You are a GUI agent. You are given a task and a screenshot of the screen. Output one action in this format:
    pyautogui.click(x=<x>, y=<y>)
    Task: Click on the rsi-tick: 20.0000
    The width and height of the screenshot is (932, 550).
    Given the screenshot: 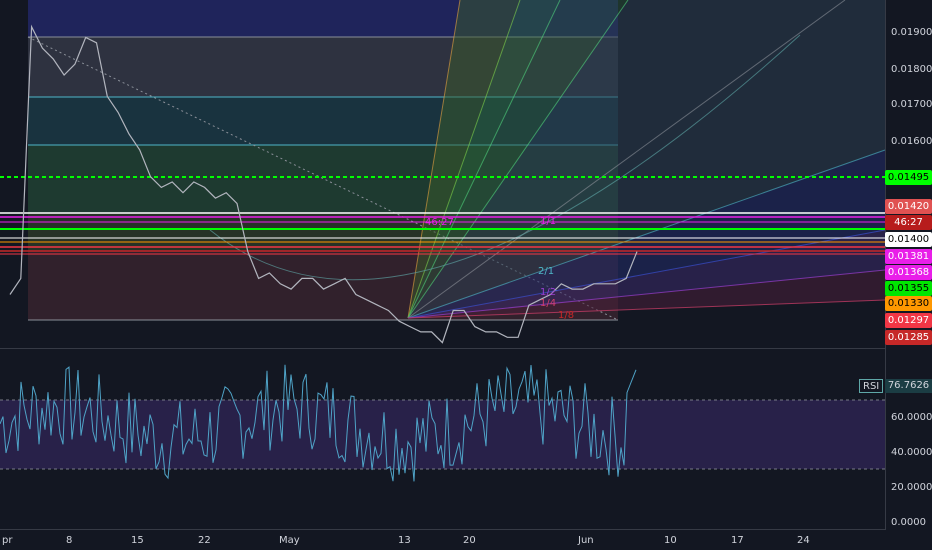 What is the action you would take?
    pyautogui.click(x=911, y=487)
    